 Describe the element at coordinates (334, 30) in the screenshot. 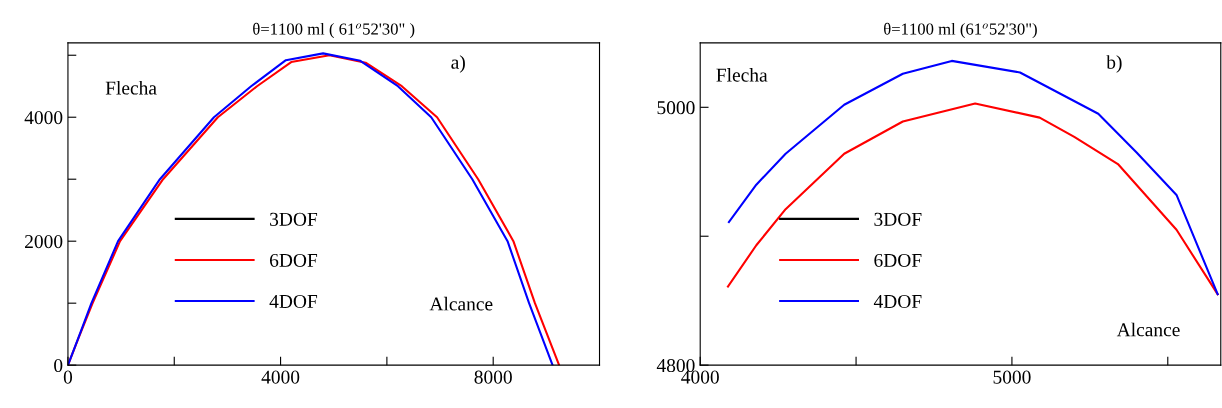

I see `chart-title: θ=1100 ml ( 61$^{o}$52'30" )` at that location.